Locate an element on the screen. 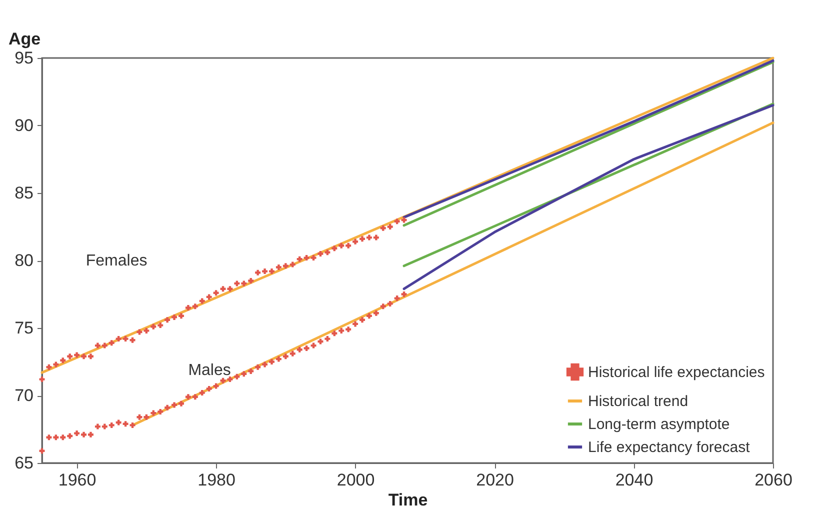 This screenshot has height=526, width=824. y-tick-label: 70 is located at coordinates (24, 395).